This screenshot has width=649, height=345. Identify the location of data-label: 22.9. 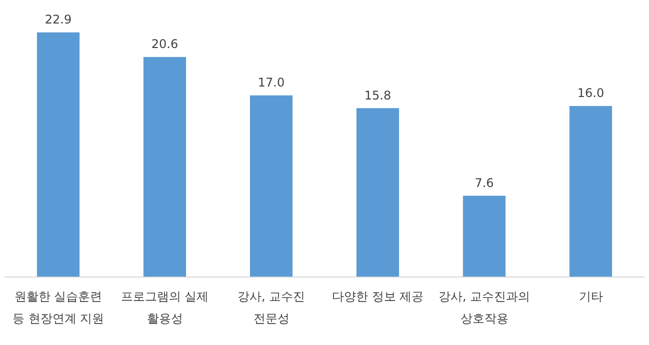
(58, 19).